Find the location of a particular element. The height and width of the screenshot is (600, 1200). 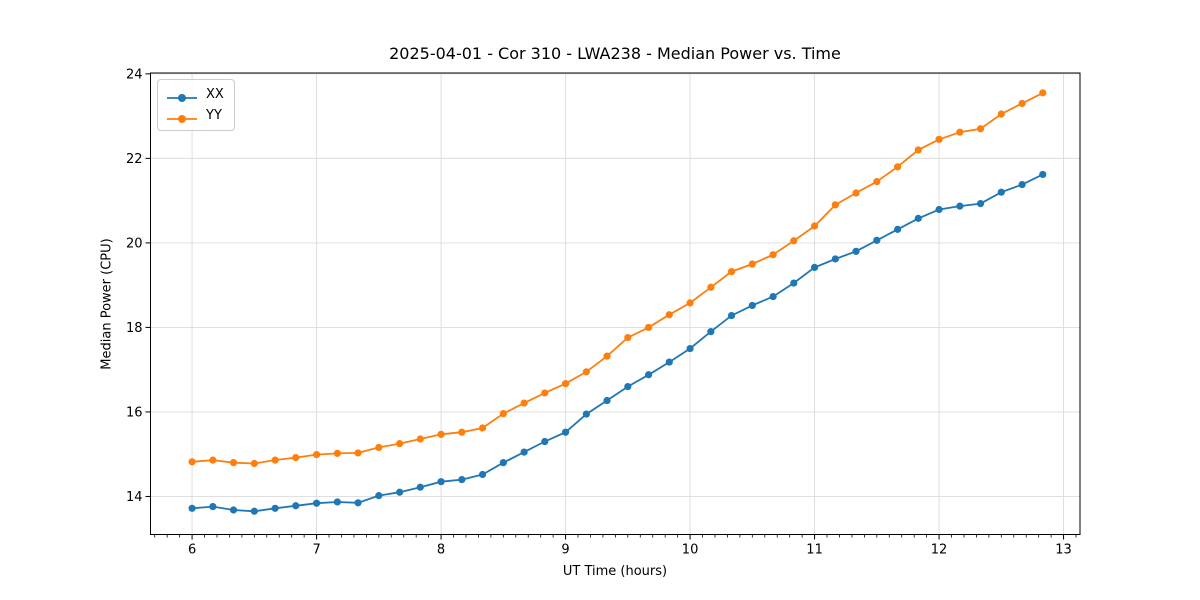

x-tick-label: 13 is located at coordinates (1063, 550).